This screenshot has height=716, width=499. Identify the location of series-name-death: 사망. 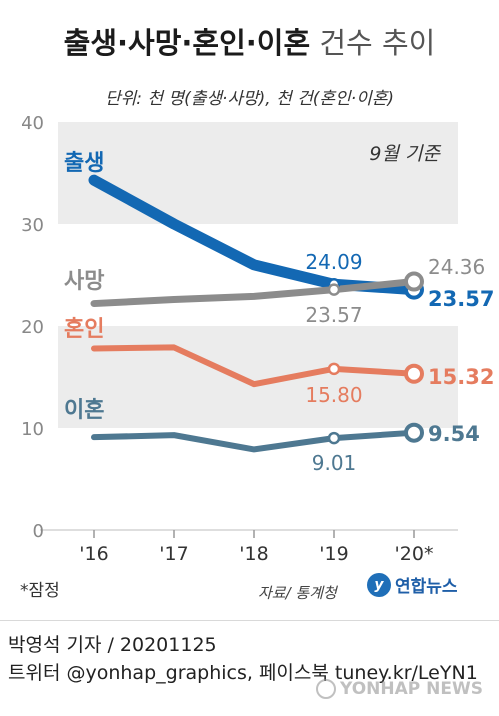
(84, 281).